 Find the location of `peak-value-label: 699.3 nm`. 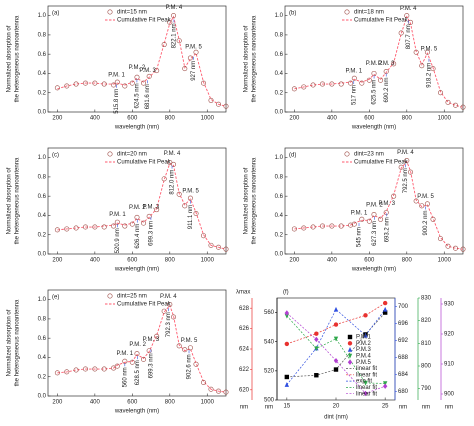

peak-value-label: 699.3 nm is located at coordinates (151, 365).